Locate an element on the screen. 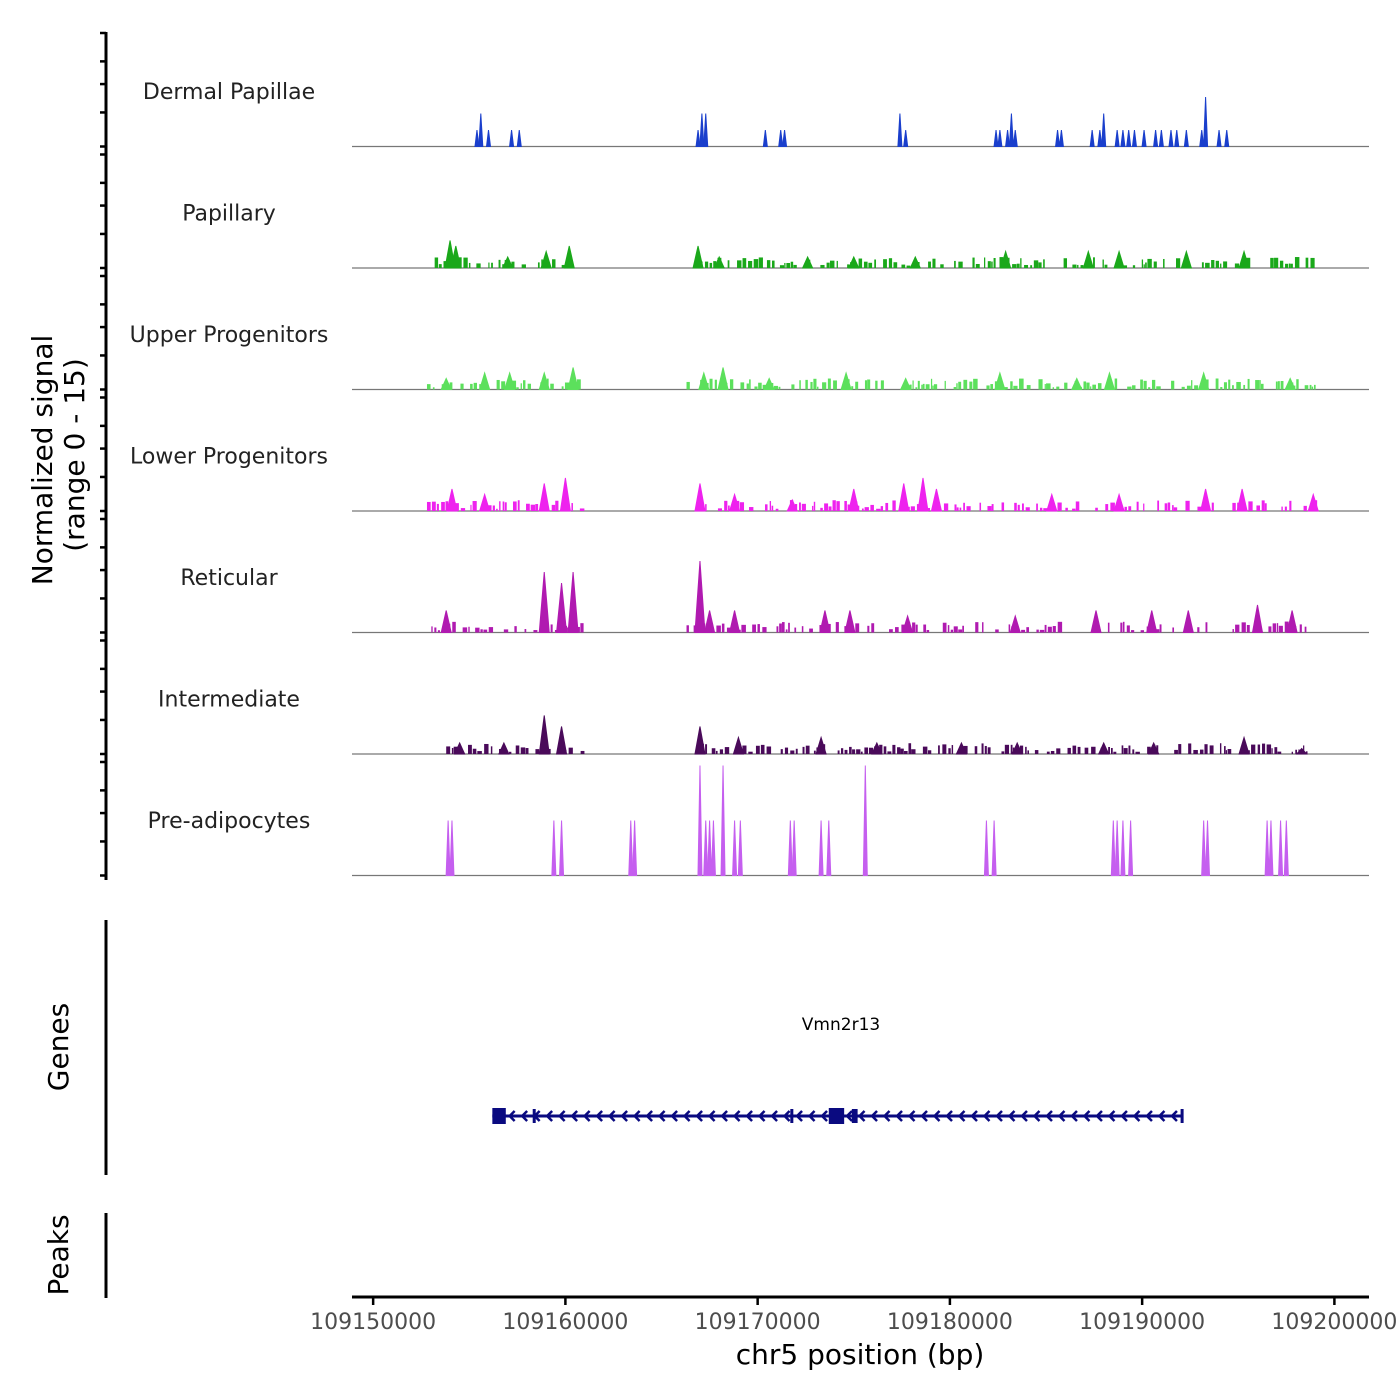 The width and height of the screenshot is (1400, 1400). track-label-reticular: Reticular is located at coordinates (229, 578).